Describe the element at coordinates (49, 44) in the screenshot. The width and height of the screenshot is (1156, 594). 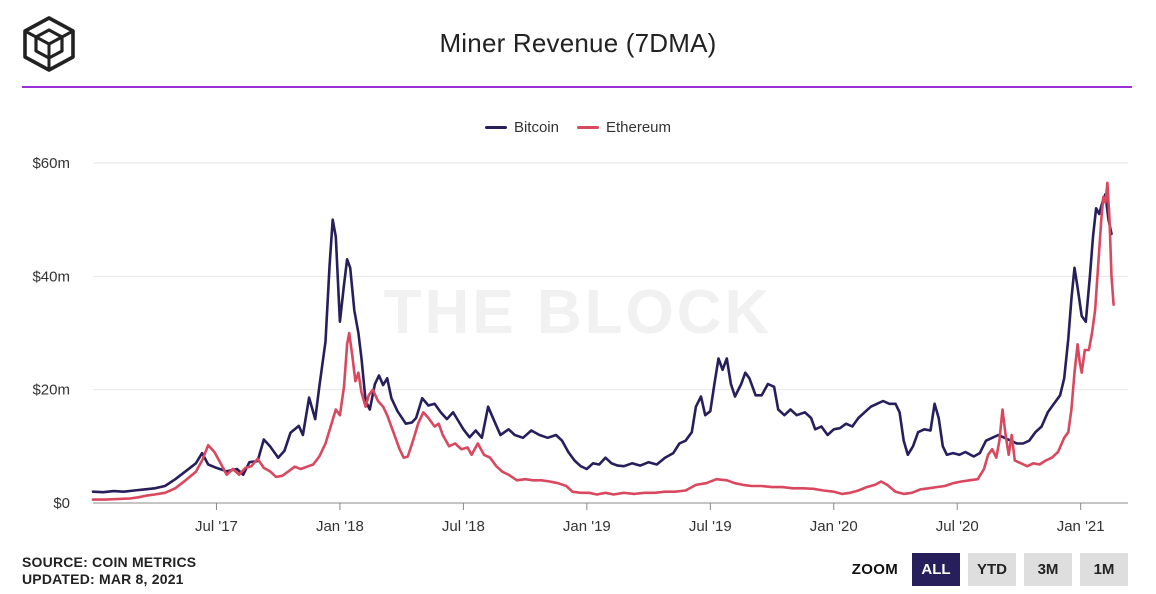
I see `the-block-logo-icon` at that location.